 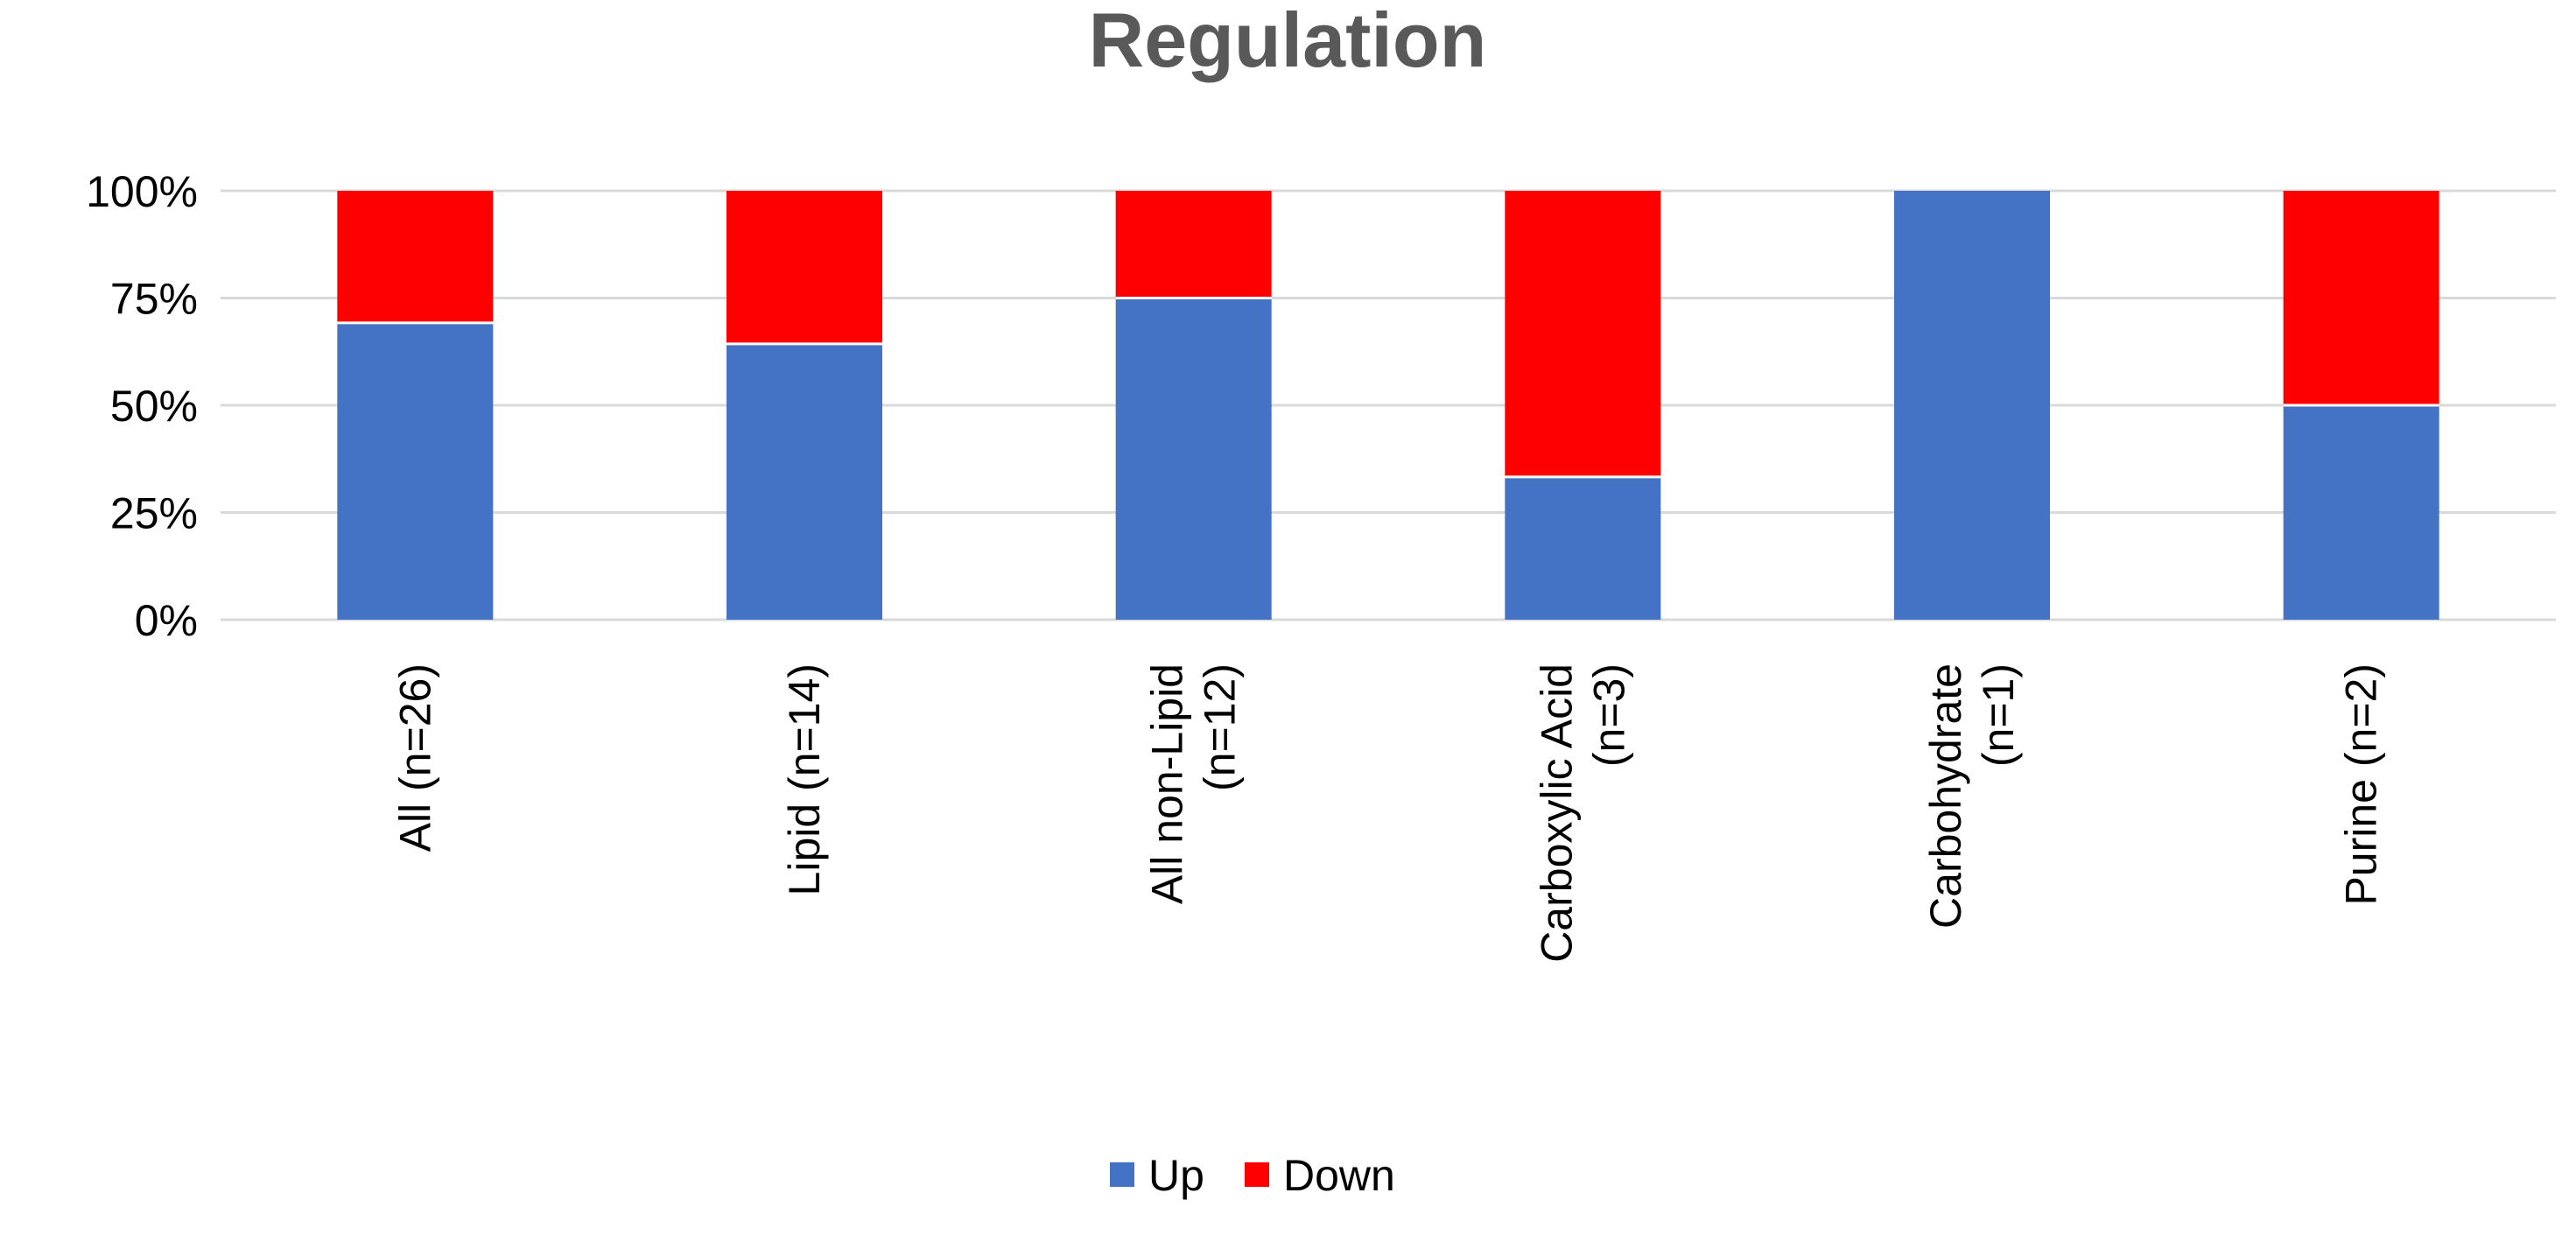 What do you see at coordinates (142, 192) in the screenshot?
I see `y-tick-label: 100%` at bounding box center [142, 192].